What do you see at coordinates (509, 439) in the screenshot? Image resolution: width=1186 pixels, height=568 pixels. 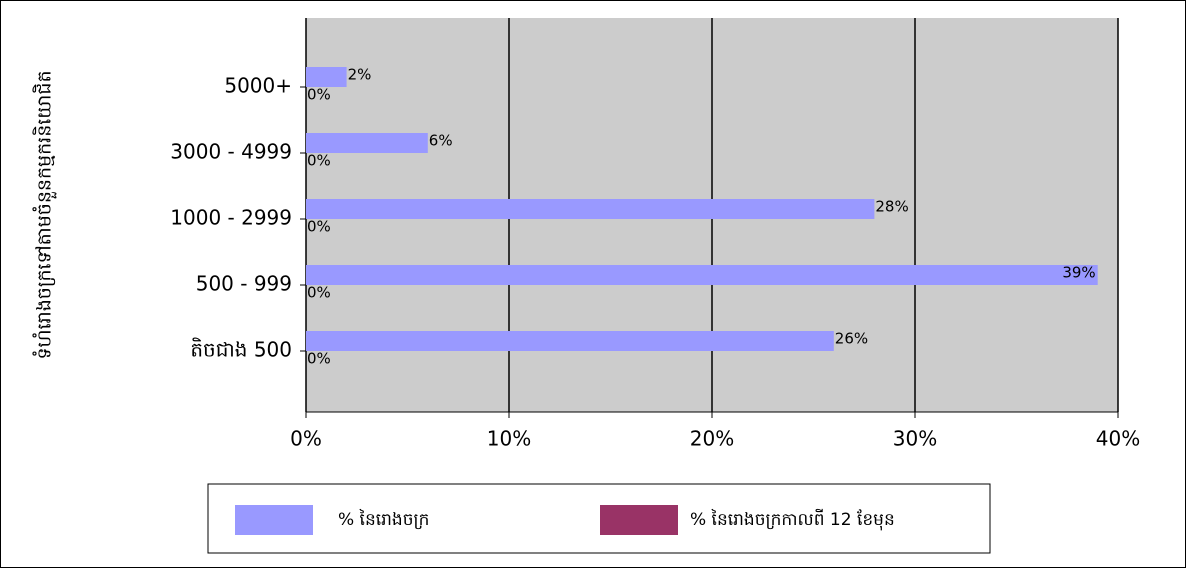 I see `x-tick-label: 10%` at bounding box center [509, 439].